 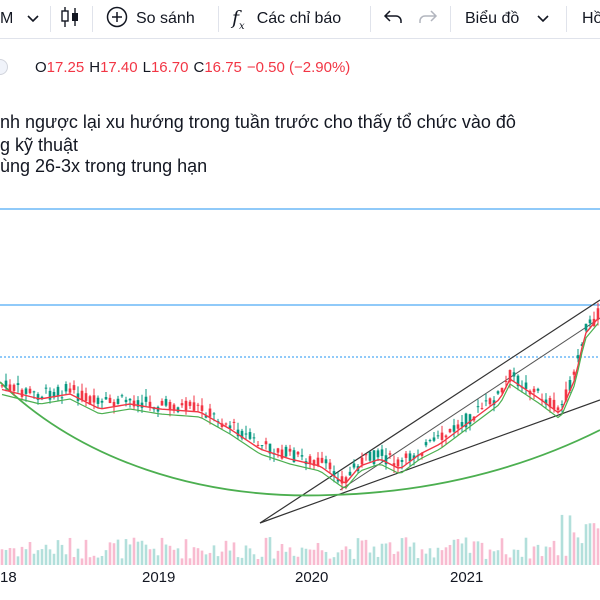 What do you see at coordinates (33, 19) in the screenshot?
I see `chevron-down-icon` at bounding box center [33, 19].